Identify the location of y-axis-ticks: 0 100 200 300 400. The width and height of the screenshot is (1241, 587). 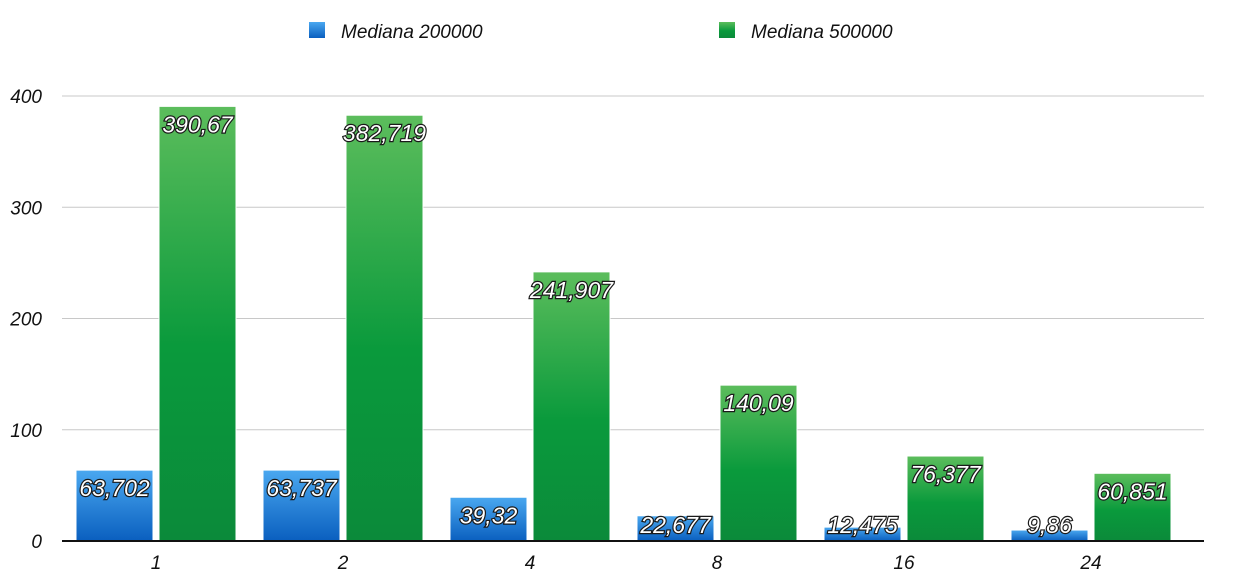
(25, 320).